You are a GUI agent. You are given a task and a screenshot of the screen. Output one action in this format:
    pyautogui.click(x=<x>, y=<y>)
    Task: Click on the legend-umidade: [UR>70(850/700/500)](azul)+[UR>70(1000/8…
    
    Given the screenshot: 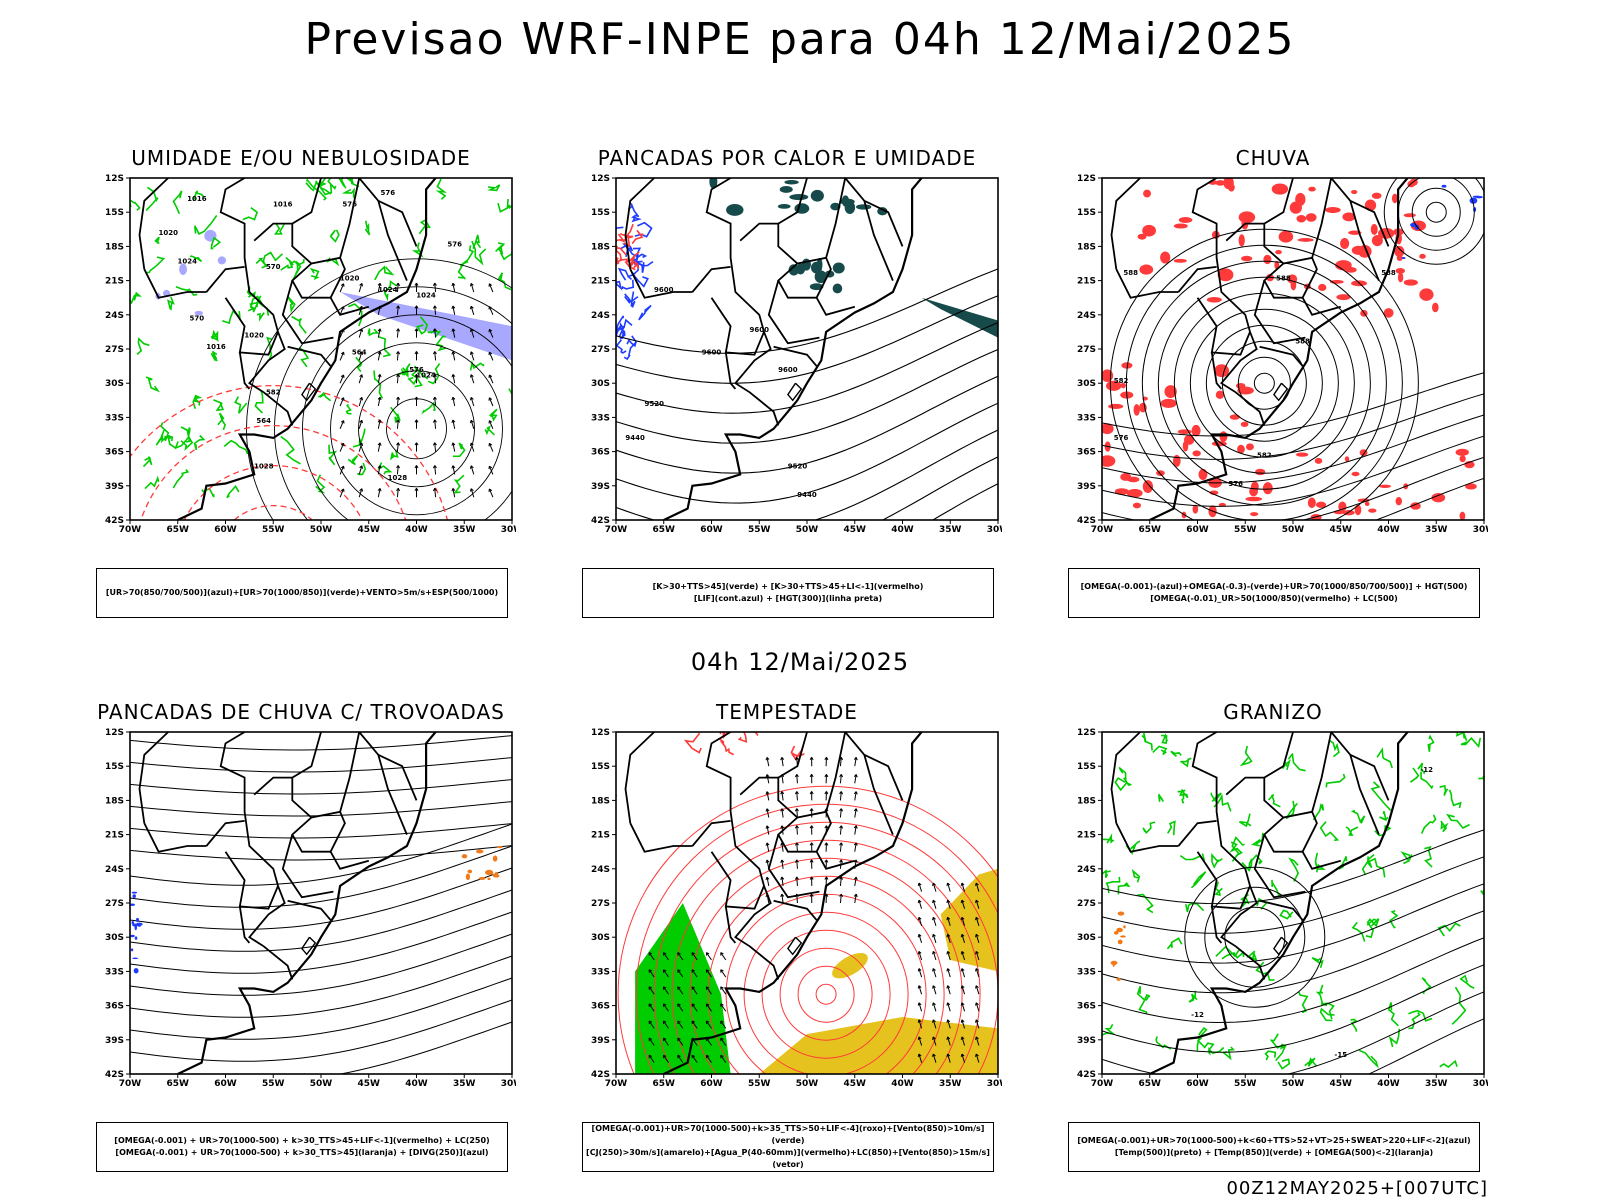 What is the action you would take?
    pyautogui.click(x=302, y=593)
    